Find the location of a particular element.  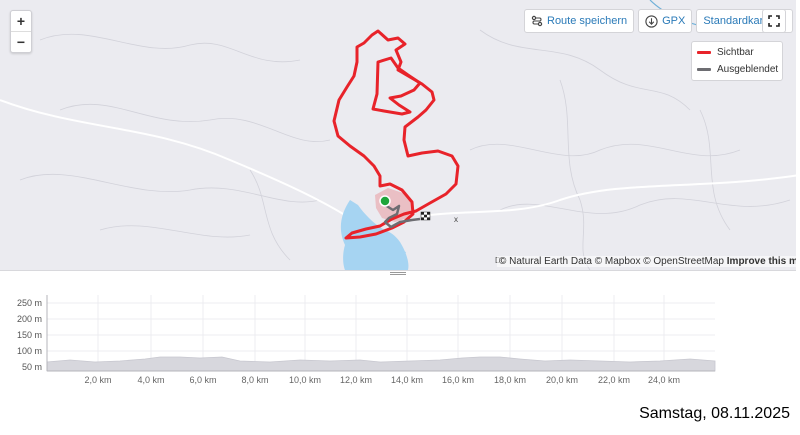

y-tick-label: 50 m is located at coordinates (32, 367).